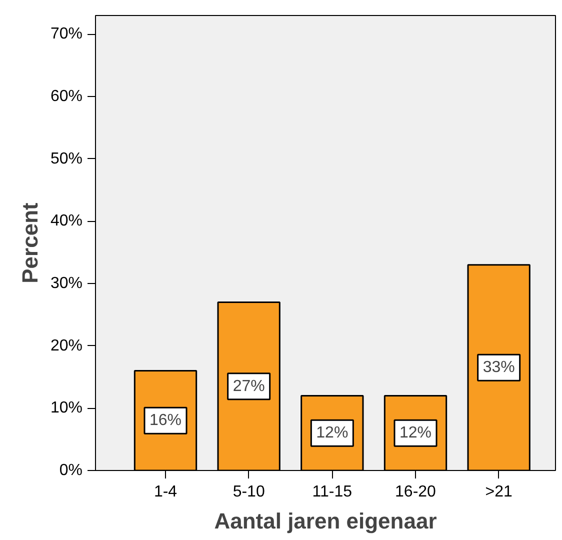 This screenshot has width=562, height=540. I want to click on x-tick-label: >21, so click(499, 492).